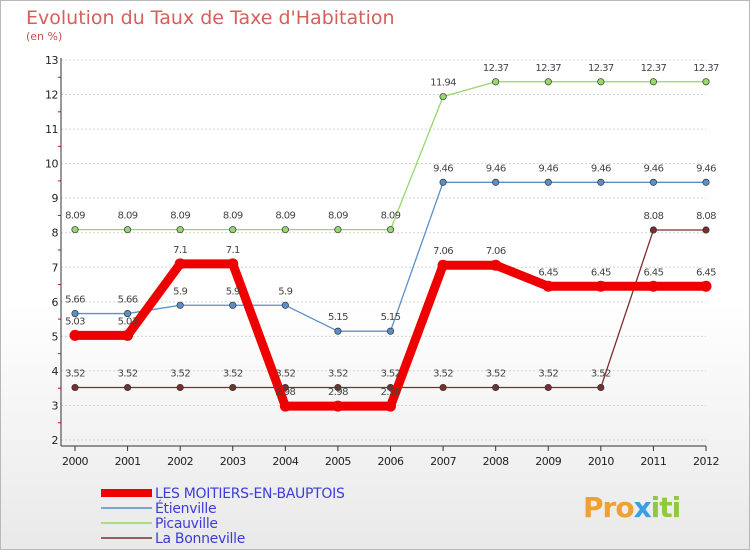 This screenshot has height=550, width=750. What do you see at coordinates (51, 129) in the screenshot?
I see `y-tick-label: 11` at bounding box center [51, 129].